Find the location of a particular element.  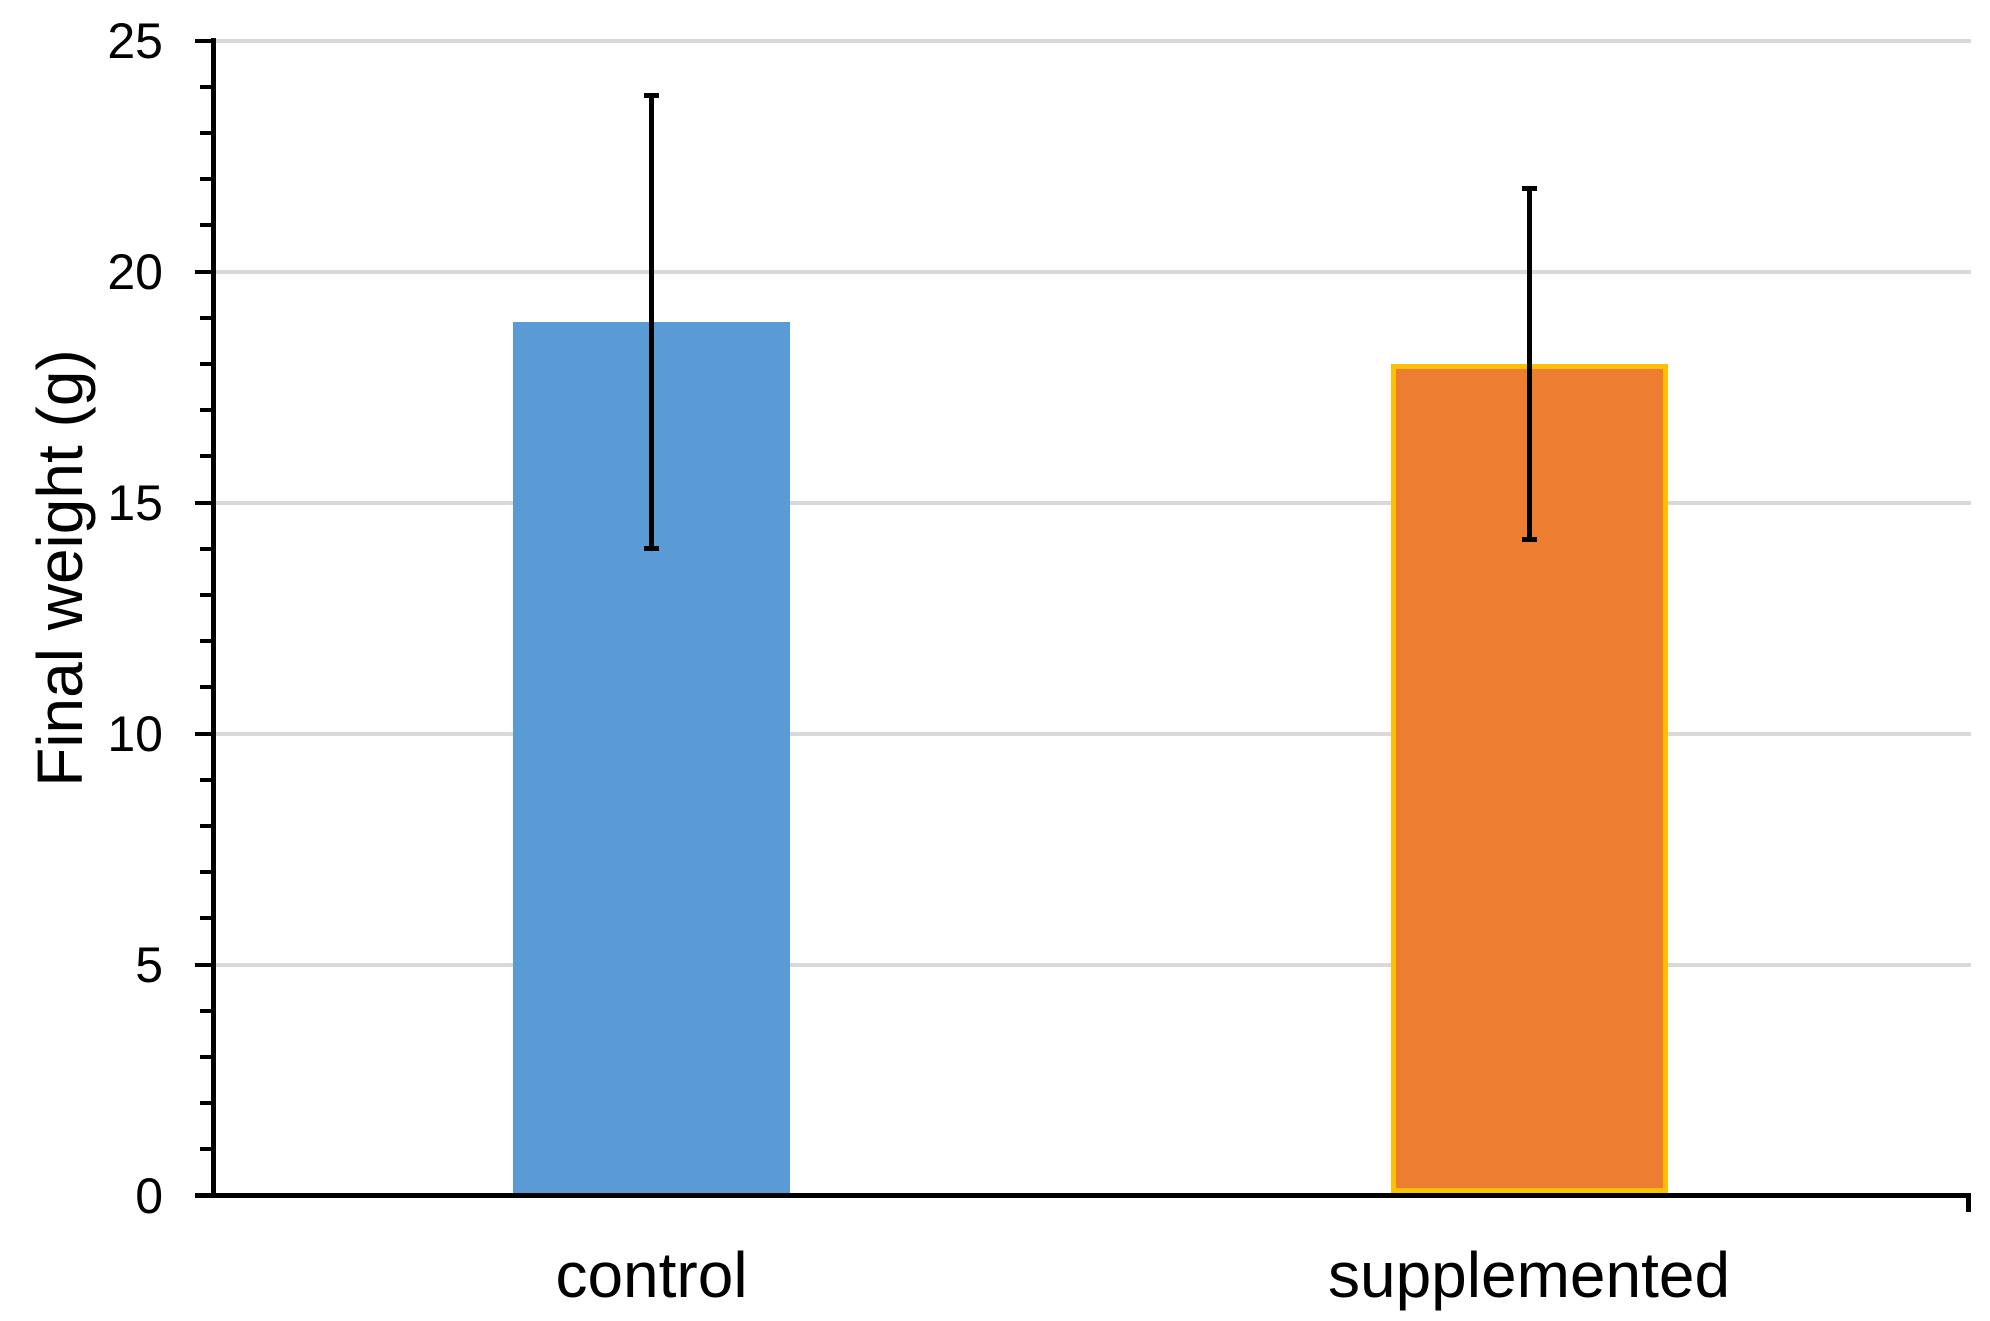

x-axis-end-tick is located at coordinates (1968, 1202).